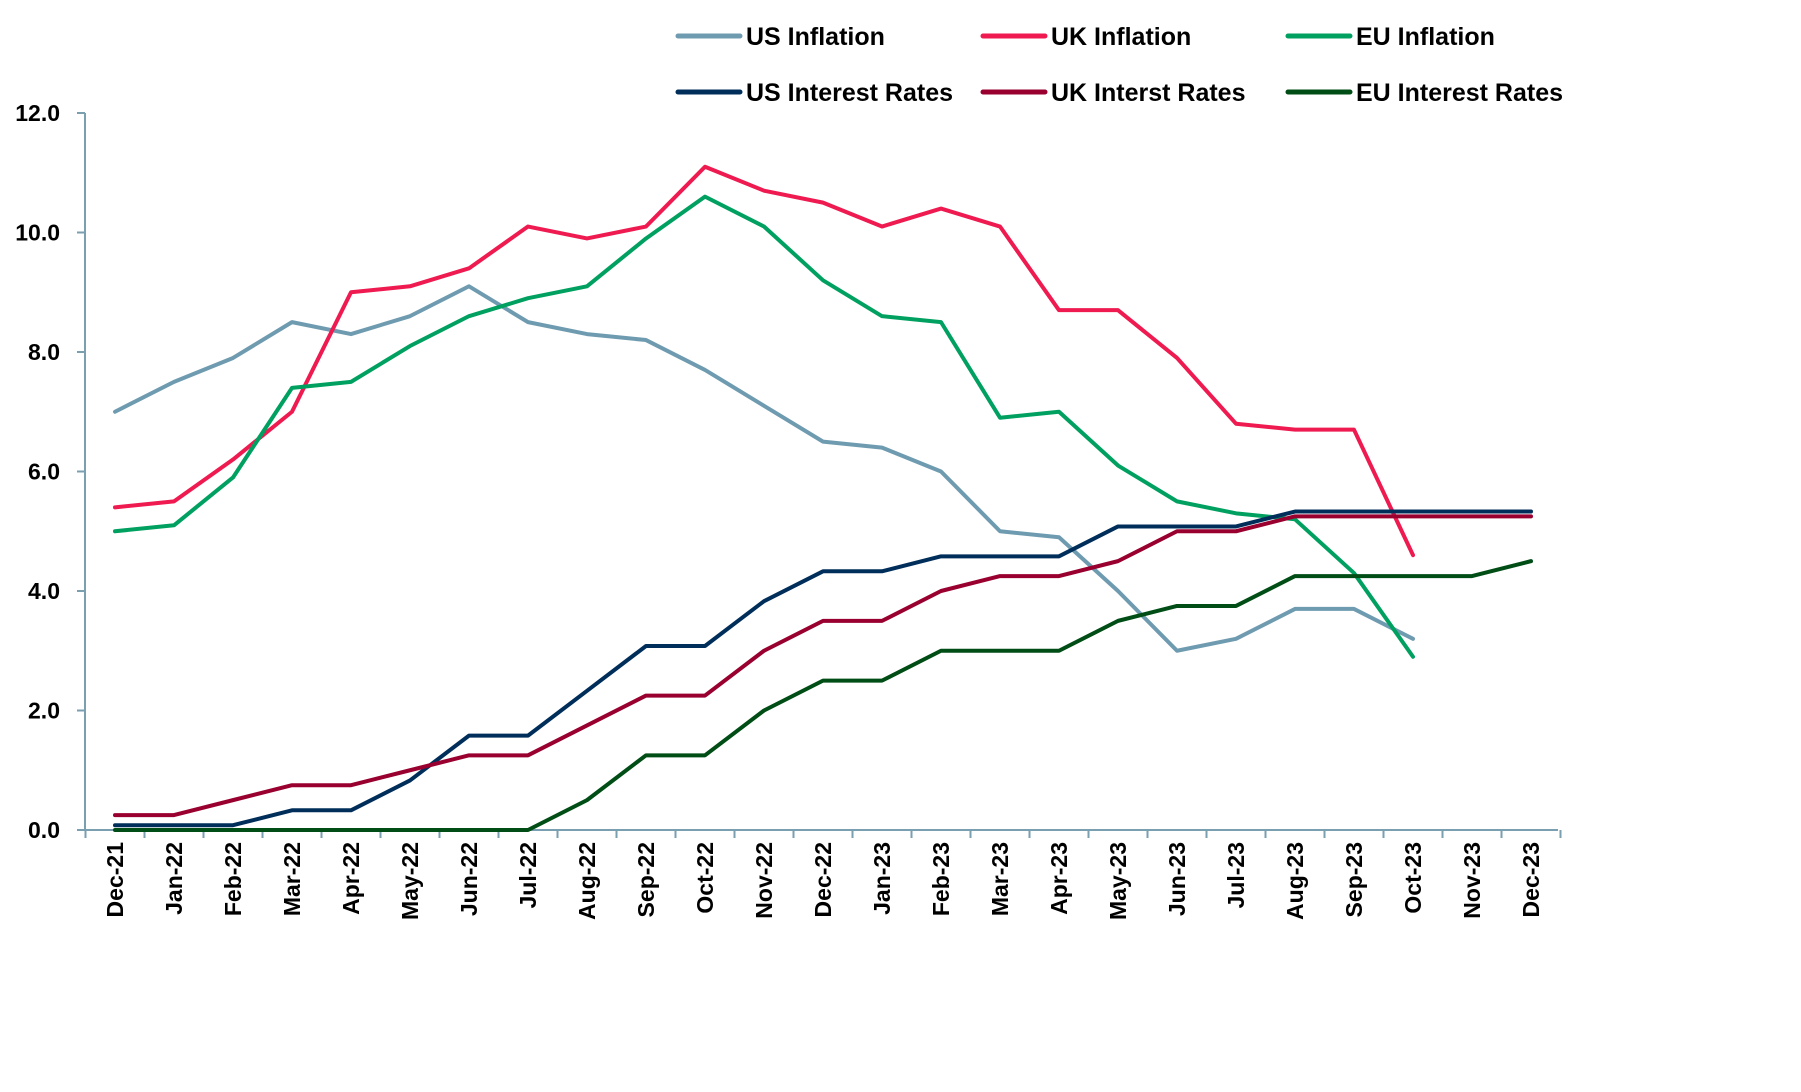 This screenshot has width=1801, height=1092. I want to click on x-tick-label: Dec-22, so click(823, 879).